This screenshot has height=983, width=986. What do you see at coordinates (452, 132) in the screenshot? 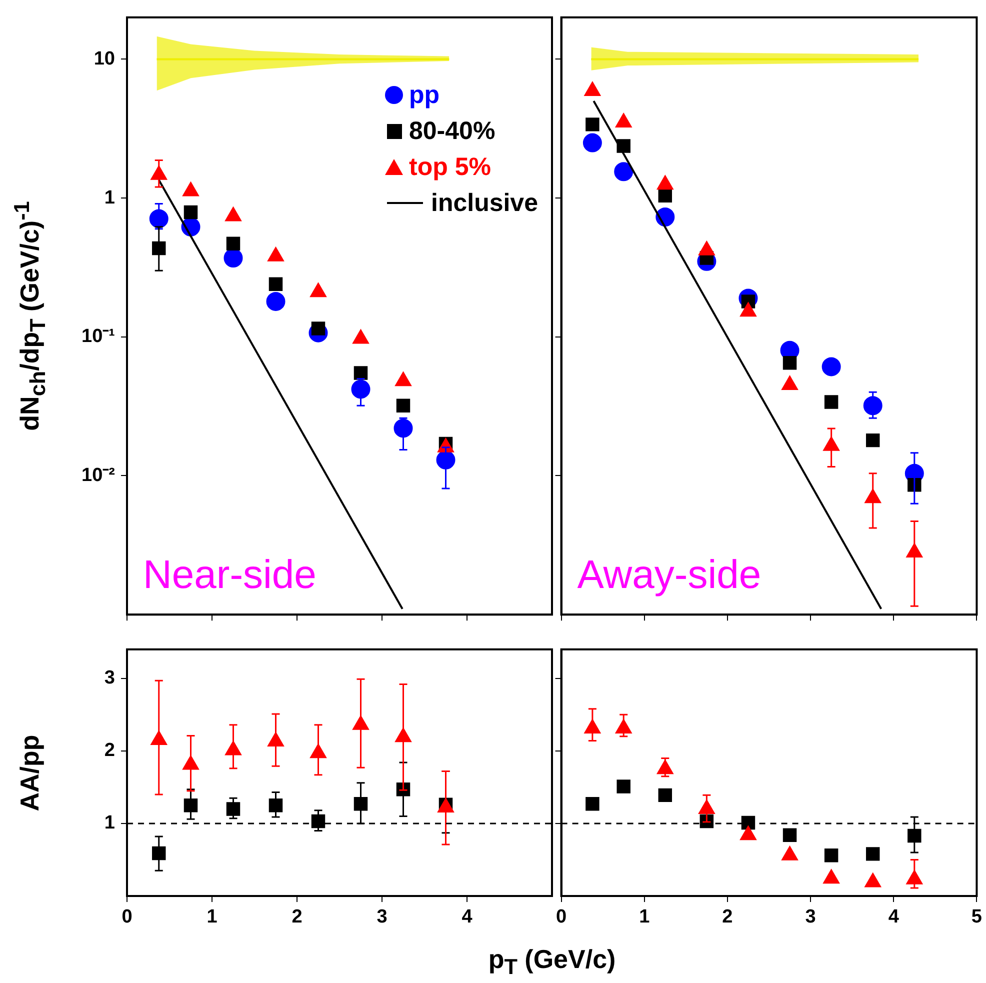
I see `legend-label: 80-40%` at bounding box center [452, 132].